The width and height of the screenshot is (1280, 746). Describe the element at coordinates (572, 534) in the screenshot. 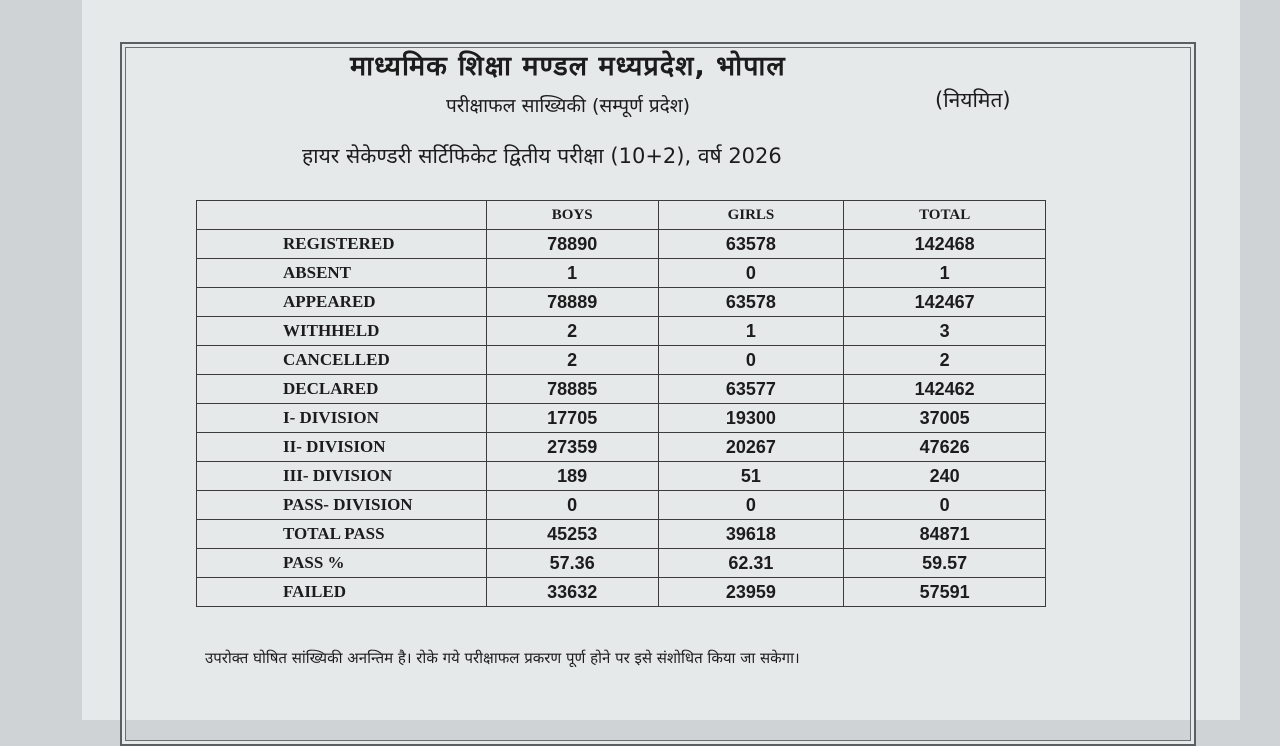

I see `boys-value: 45253` at that location.